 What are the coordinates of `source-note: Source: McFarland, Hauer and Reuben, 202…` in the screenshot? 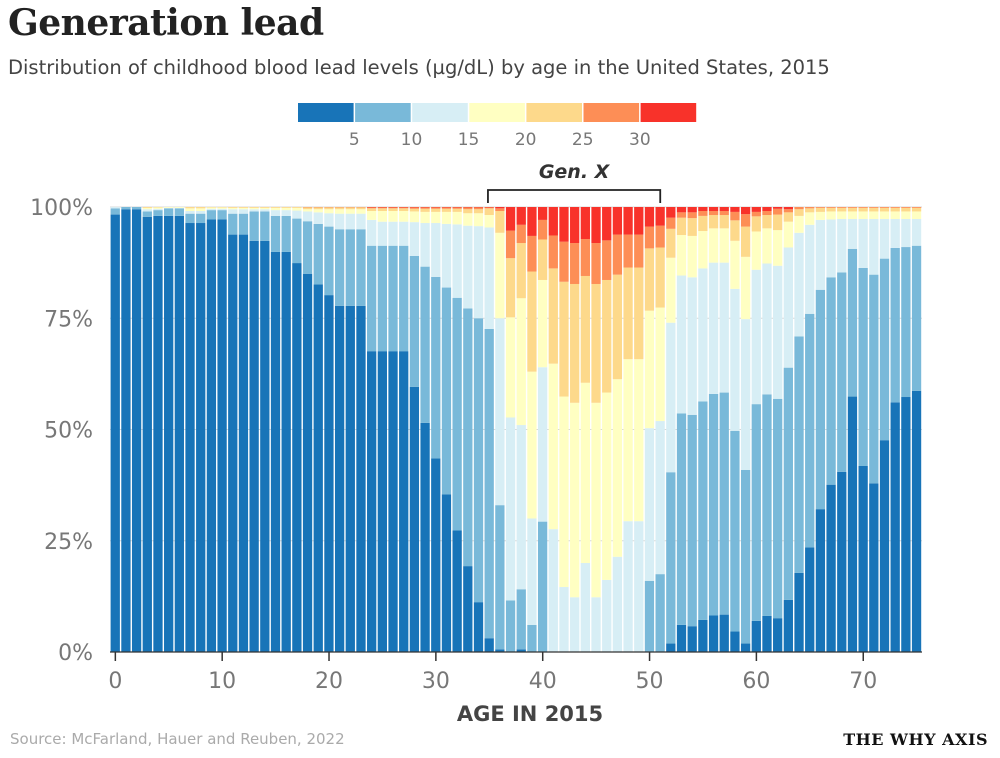 It's located at (177, 739).